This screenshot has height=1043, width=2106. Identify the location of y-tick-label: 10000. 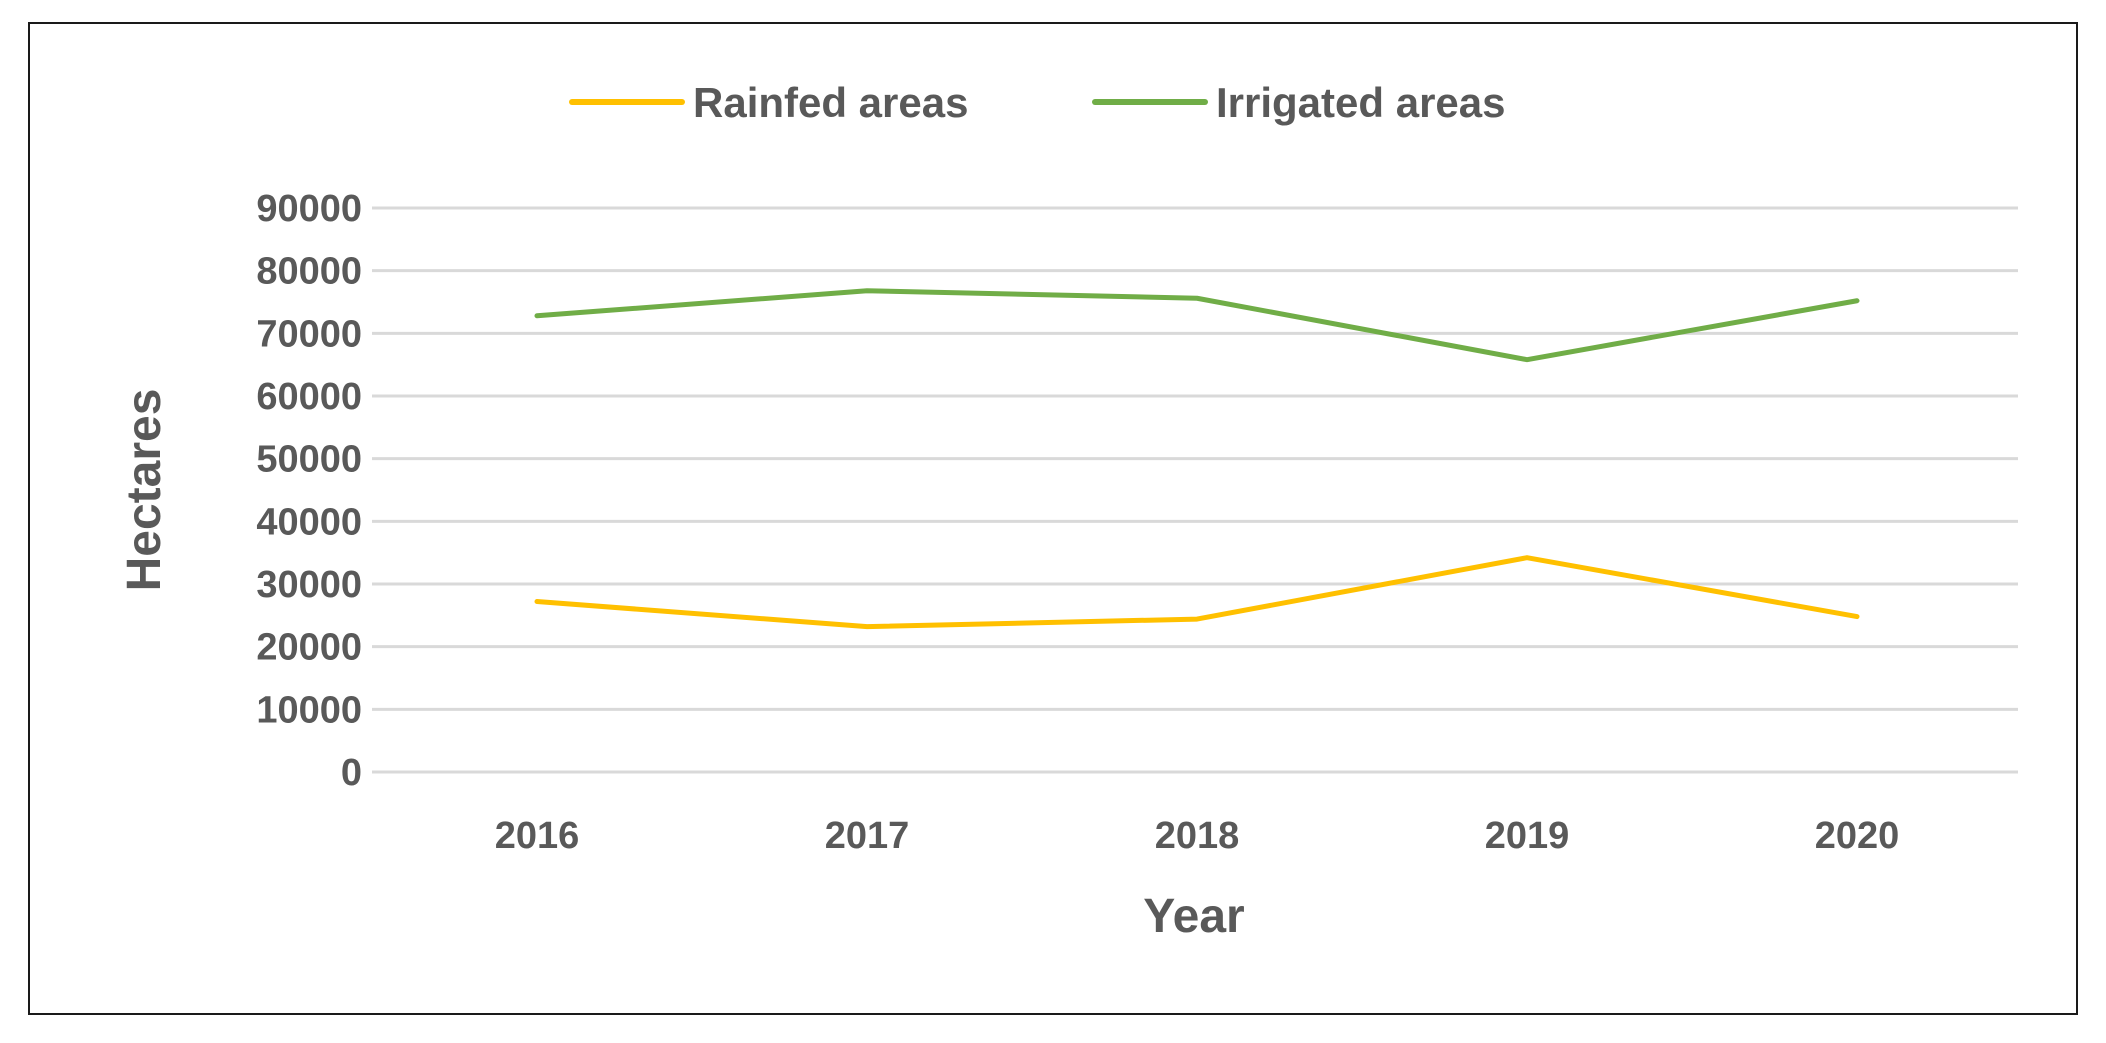
(309, 710).